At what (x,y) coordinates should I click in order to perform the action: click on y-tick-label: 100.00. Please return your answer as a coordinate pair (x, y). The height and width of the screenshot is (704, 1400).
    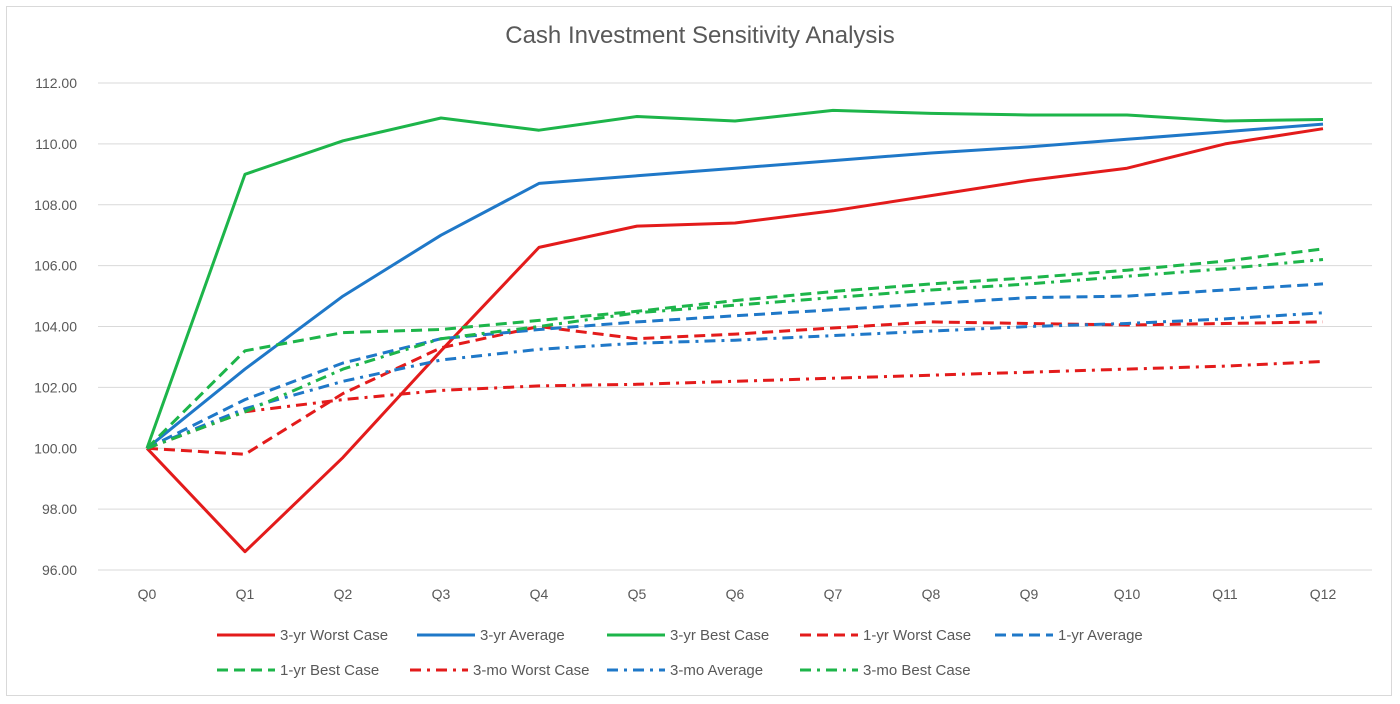
    Looking at the image, I should click on (55, 448).